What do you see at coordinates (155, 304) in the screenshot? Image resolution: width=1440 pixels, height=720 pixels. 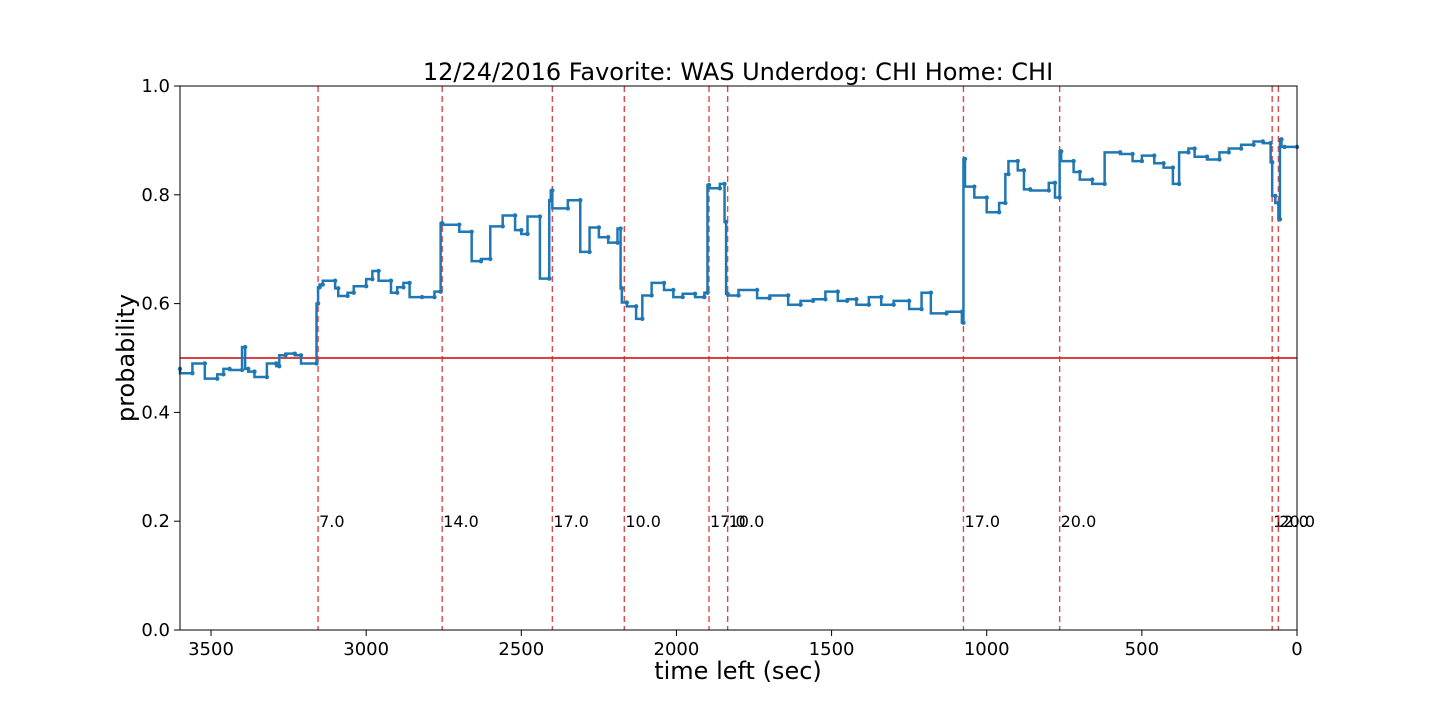 I see `y-tick-label: 0.6` at bounding box center [155, 304].